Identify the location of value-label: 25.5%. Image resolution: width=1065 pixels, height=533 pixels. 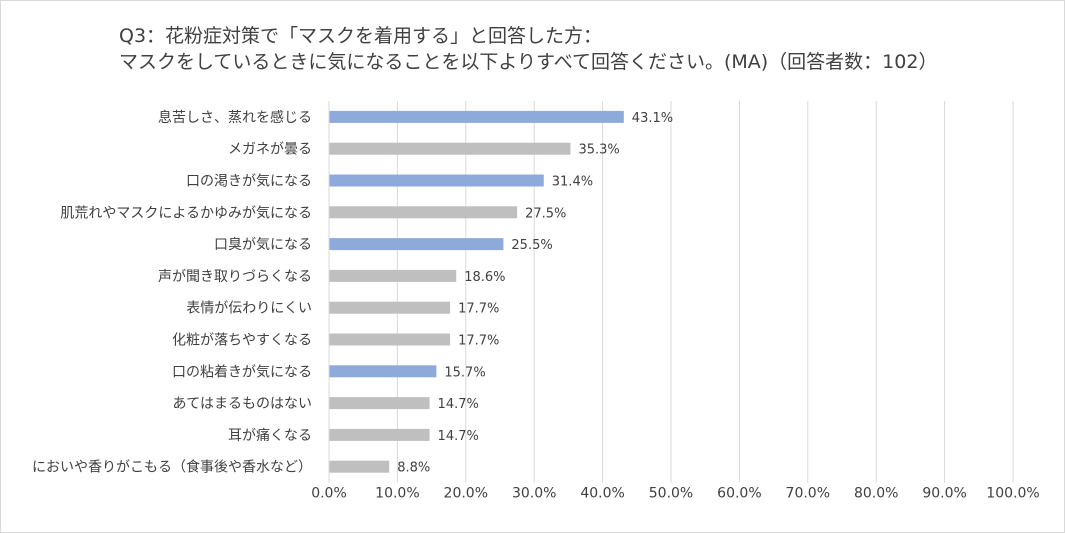
(531, 245).